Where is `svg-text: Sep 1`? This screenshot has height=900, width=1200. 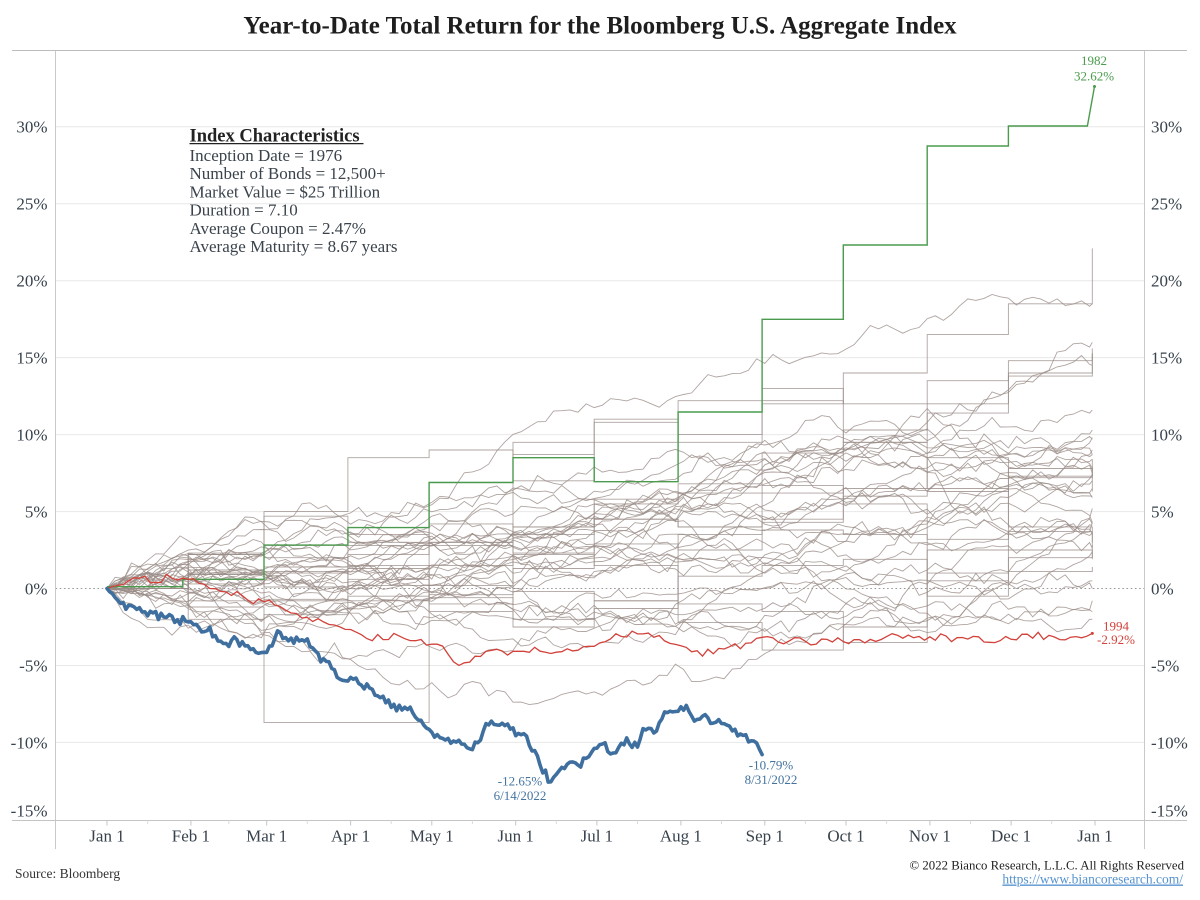 svg-text: Sep 1 is located at coordinates (765, 836).